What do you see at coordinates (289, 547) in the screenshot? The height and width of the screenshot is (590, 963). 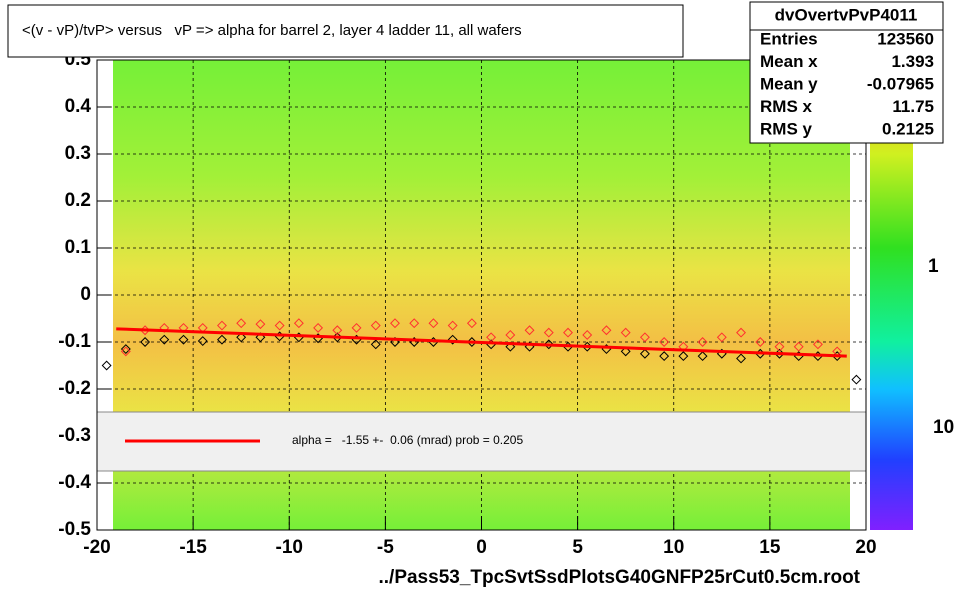 I see `x-tick-label: -10` at bounding box center [289, 547].